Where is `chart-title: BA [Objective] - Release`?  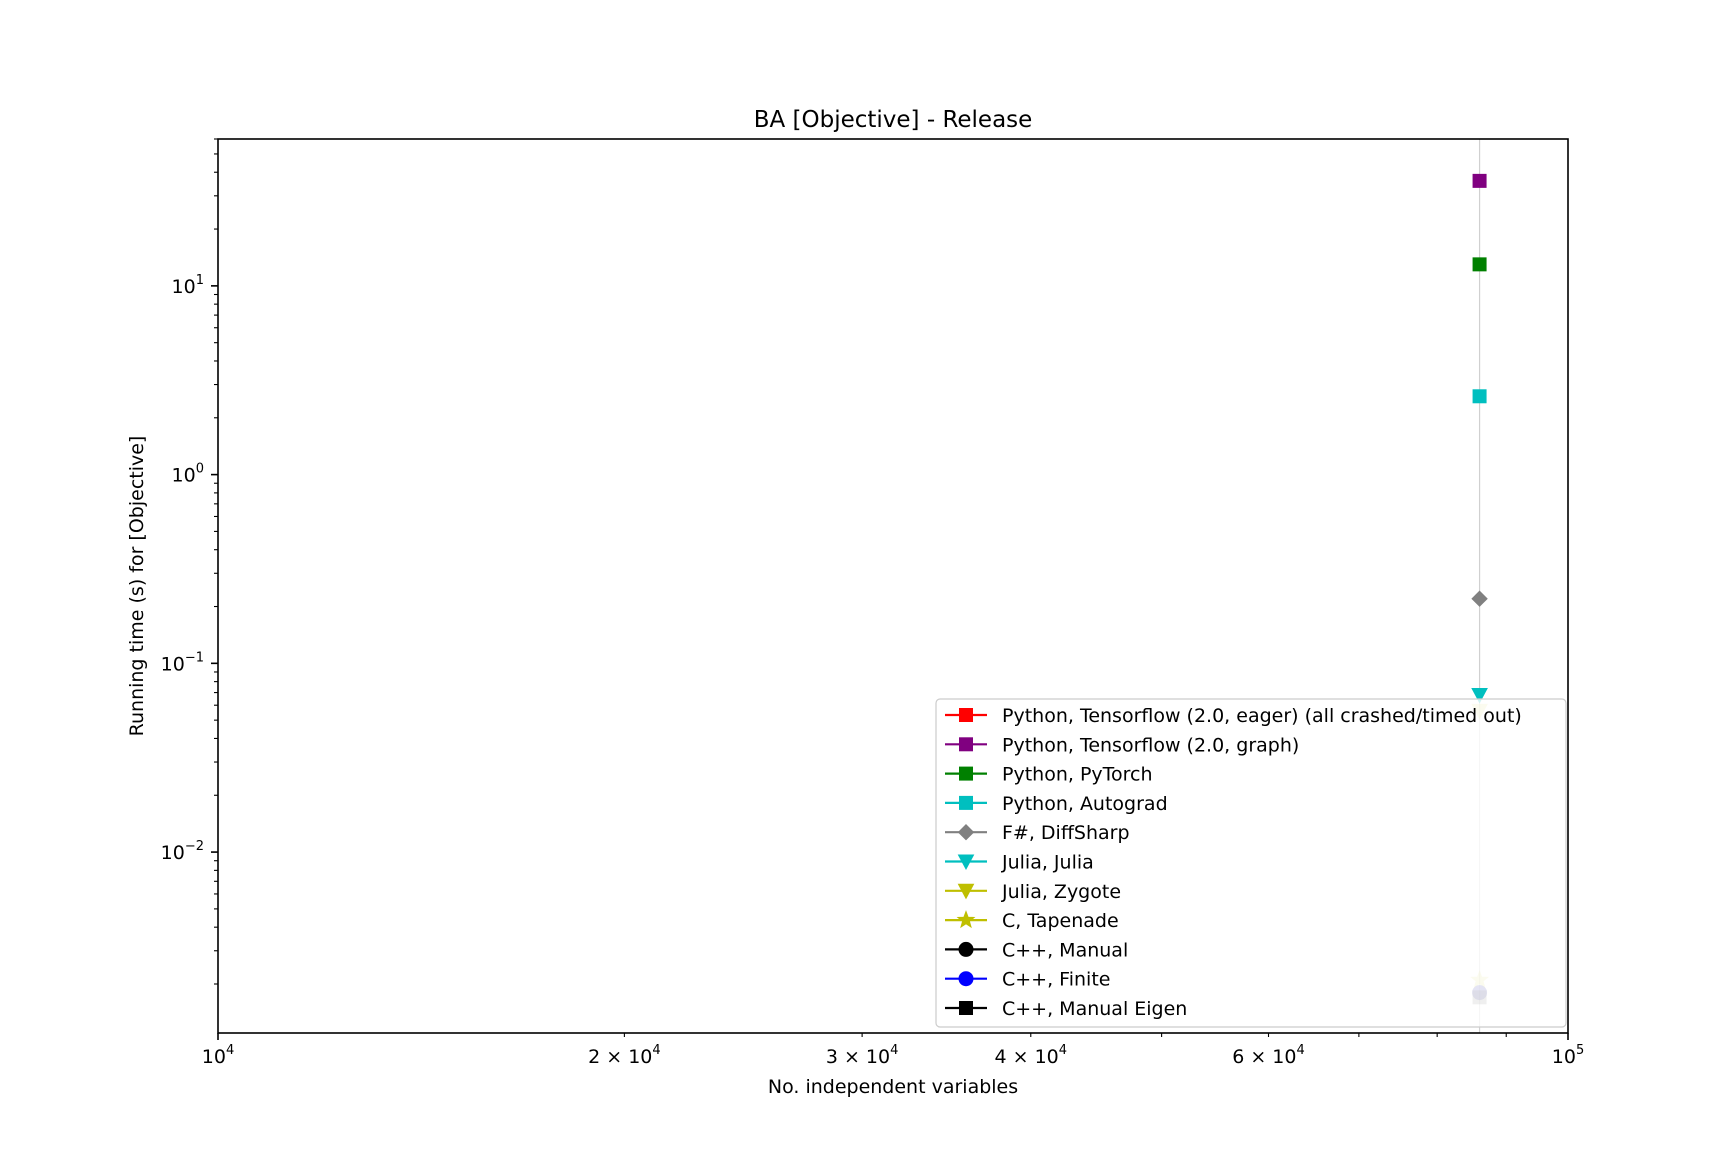 chart-title: BA [Objective] - Release is located at coordinates (893, 120).